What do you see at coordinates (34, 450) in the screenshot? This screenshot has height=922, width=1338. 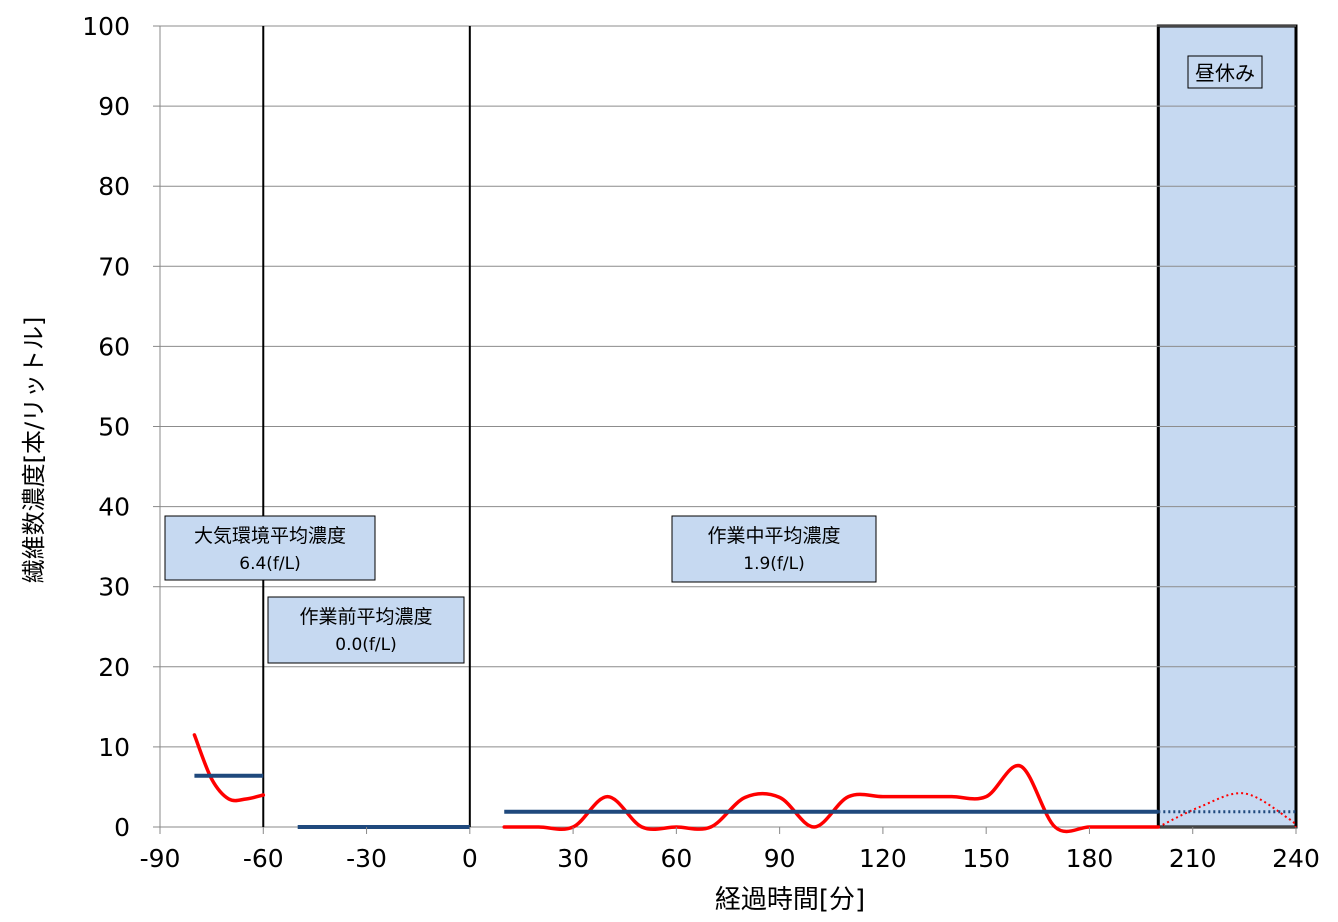 I see `y-axis-title: 繊維数濃度[本/リットル]` at bounding box center [34, 450].